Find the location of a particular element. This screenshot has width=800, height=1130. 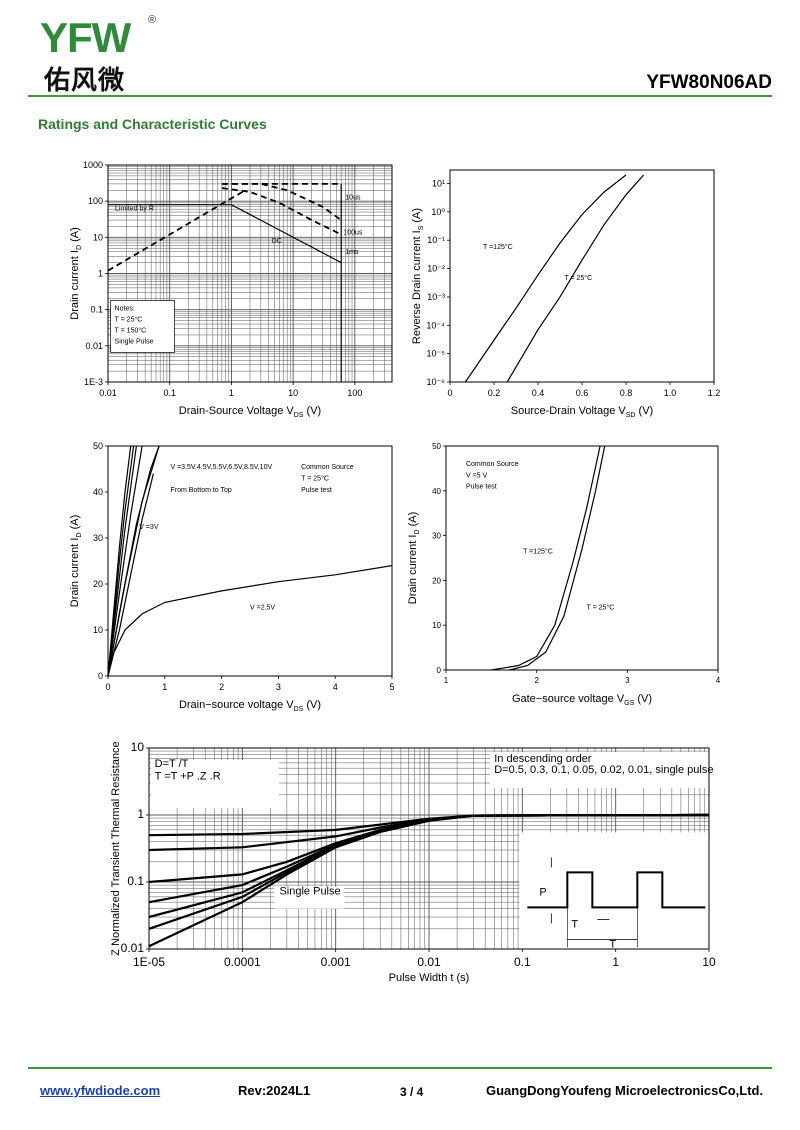

annotation-soa-3: 1ms is located at coordinates (352, 252).